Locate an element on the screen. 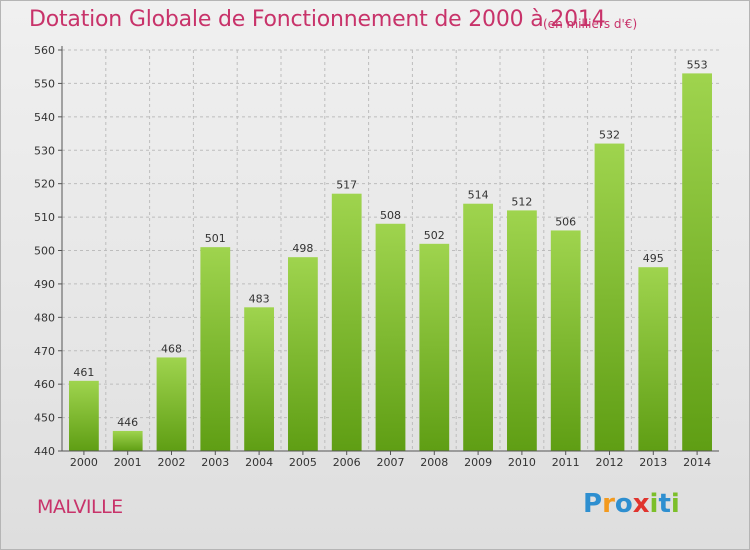 Image resolution: width=750 pixels, height=550 pixels. bar-value-label: 553 is located at coordinates (697, 64).